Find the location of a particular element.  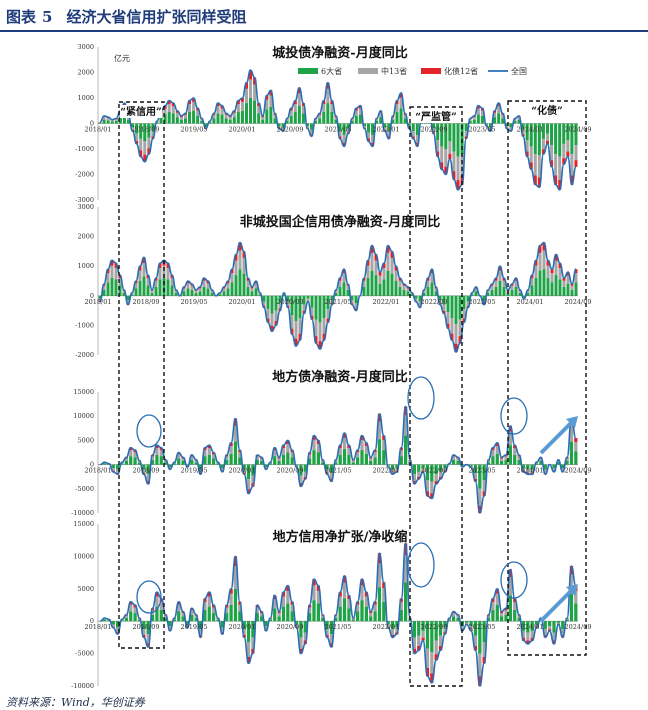

legend-label: 中13省 is located at coordinates (394, 71).